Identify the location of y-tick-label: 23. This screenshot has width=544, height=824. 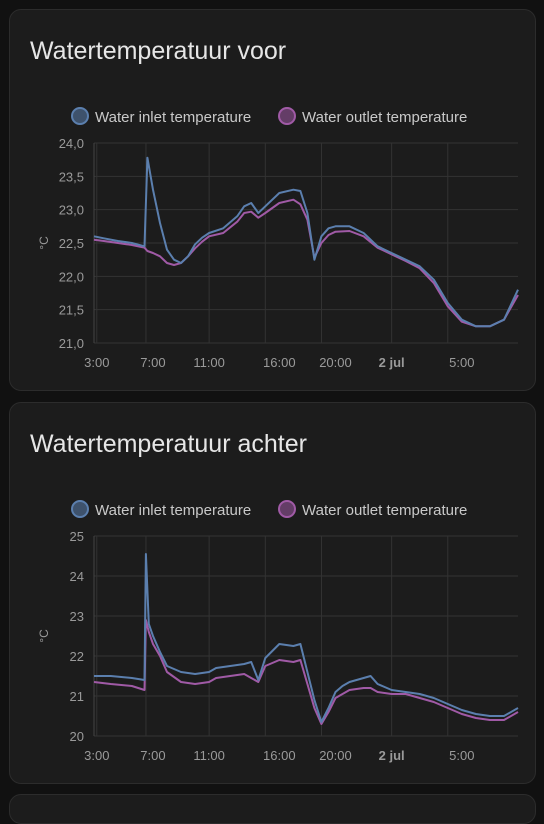
(77, 616).